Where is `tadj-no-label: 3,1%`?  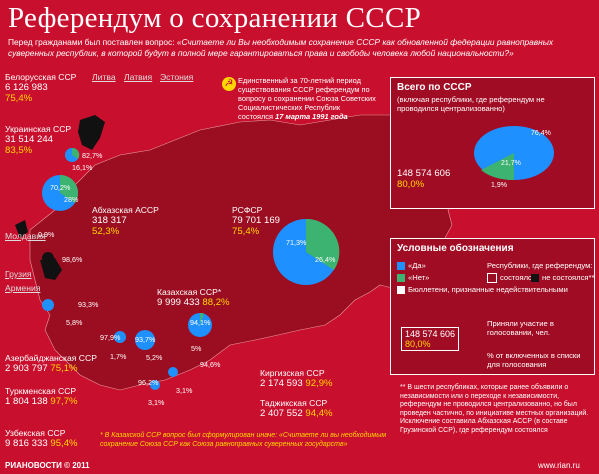
tadj-no-label: 3,1% is located at coordinates (156, 402).